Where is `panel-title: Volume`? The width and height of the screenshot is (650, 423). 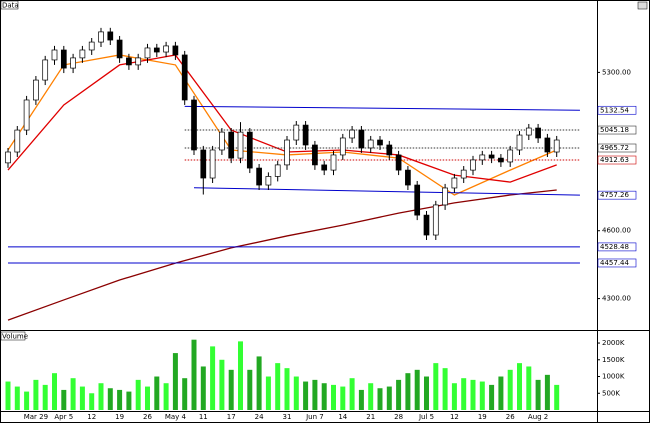
panel-title: Volume is located at coordinates (15, 337).